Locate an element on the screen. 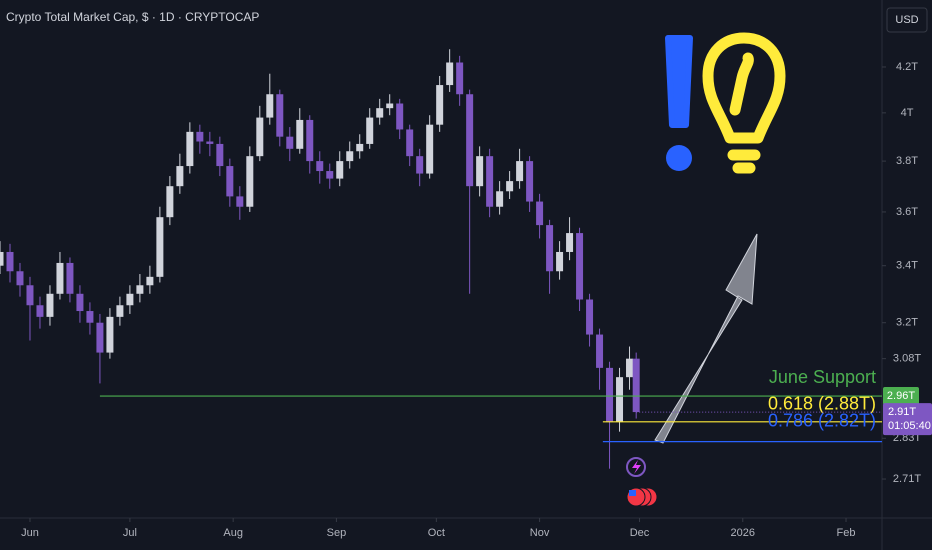 The height and width of the screenshot is (550, 932). x-tick-label: Jun is located at coordinates (30, 533).